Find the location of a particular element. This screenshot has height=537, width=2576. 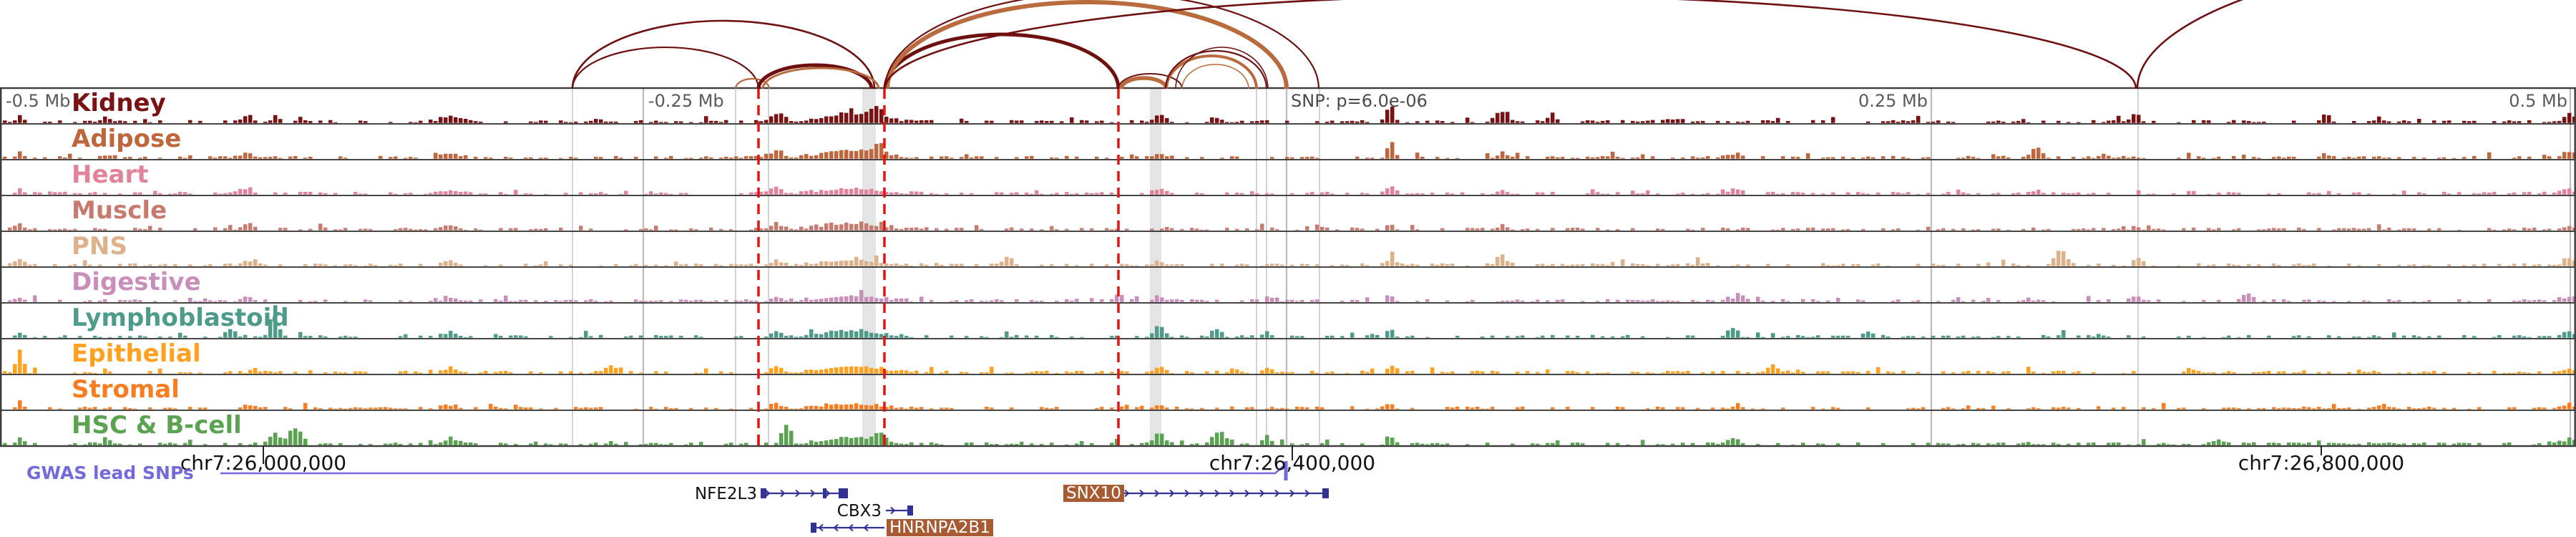

track-label-heart: Heart is located at coordinates (110, 174).